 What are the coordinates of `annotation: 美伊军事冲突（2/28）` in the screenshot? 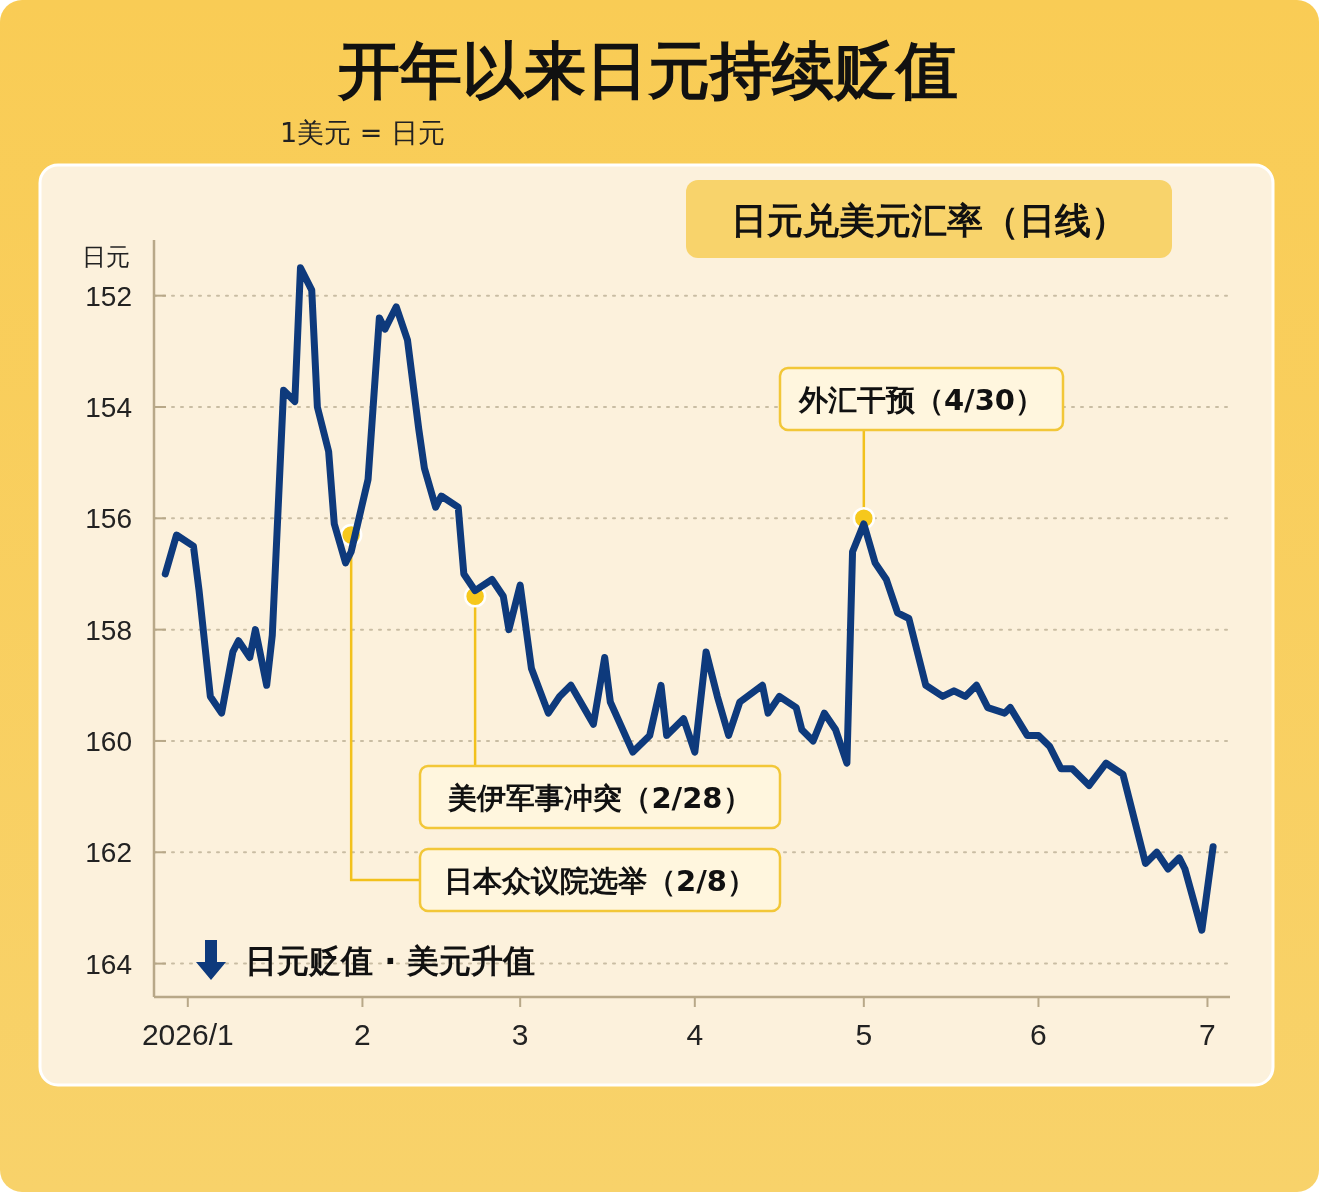 It's located at (599, 798).